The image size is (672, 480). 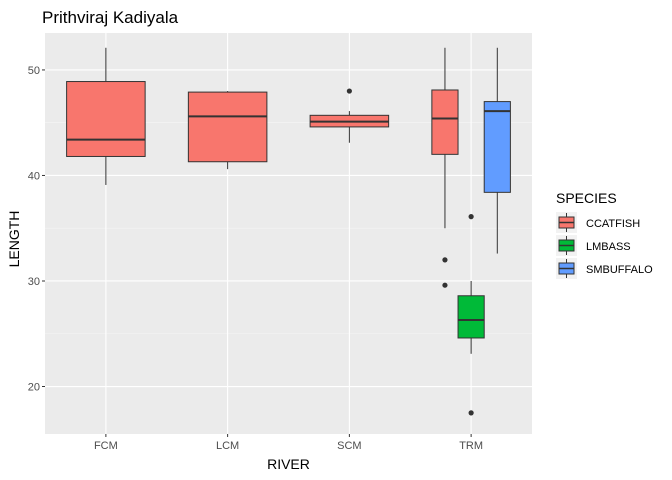 I want to click on y-tick-label: 20, so click(x=34, y=388).